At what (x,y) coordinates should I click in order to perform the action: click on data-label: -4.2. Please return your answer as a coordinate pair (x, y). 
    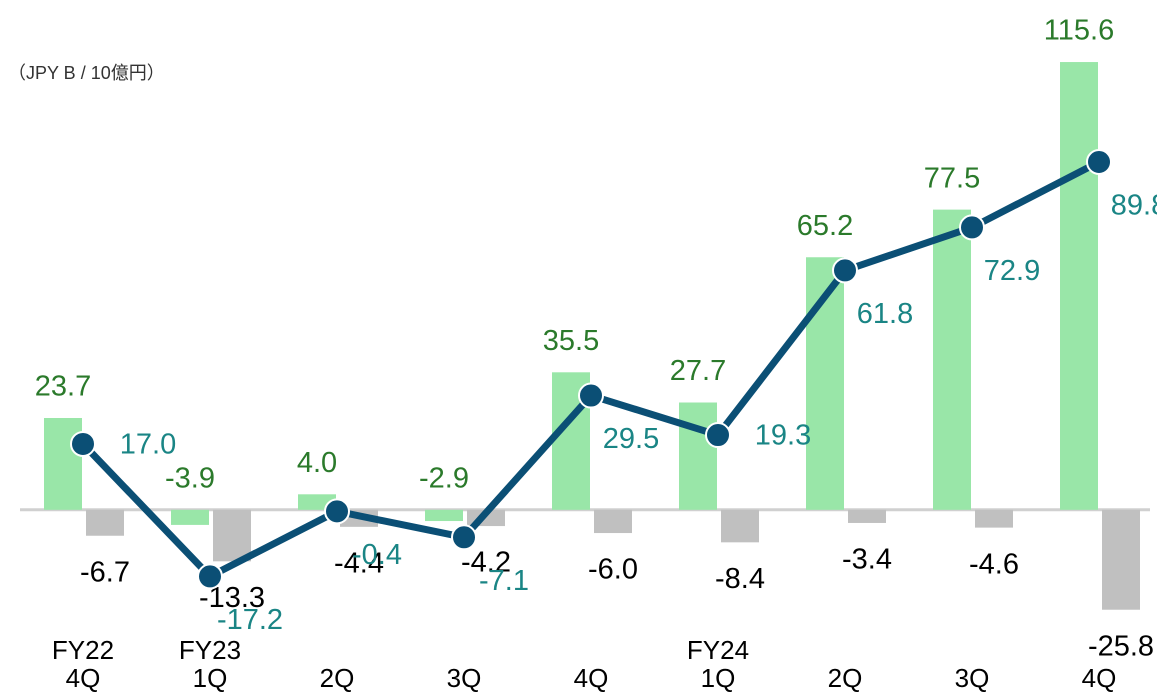
    Looking at the image, I should click on (486, 563).